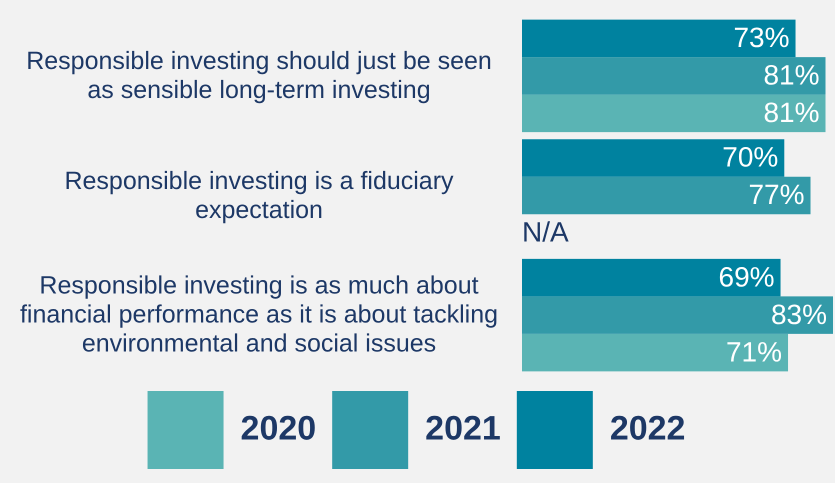 This screenshot has height=483, width=835. What do you see at coordinates (750, 157) in the screenshot?
I see `data-label: 70%` at bounding box center [750, 157].